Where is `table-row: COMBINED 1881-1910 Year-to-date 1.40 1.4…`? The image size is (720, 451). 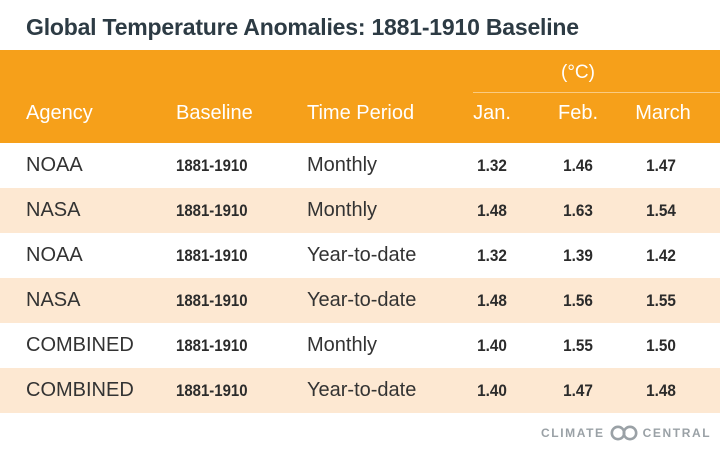
table-row: COMBINED 1881-1910 Year-to-date 1.40 1.4… is located at coordinates (360, 390).